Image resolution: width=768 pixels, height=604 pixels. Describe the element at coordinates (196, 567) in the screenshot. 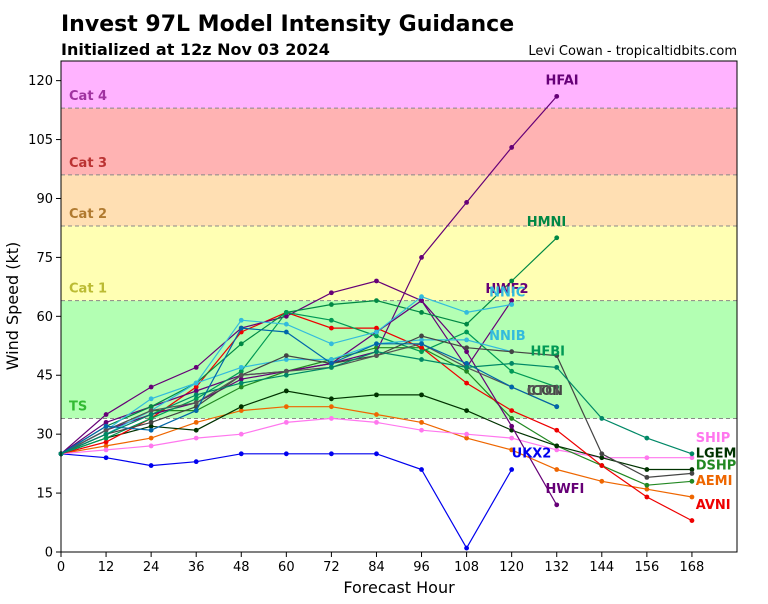

I see `x-tick-label: 36` at that location.